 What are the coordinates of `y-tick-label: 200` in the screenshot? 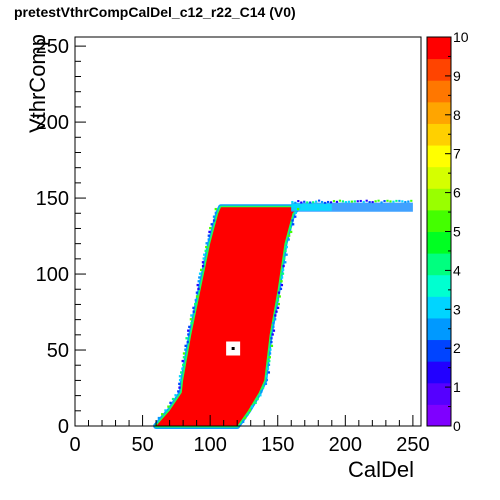 It's located at (52, 123).